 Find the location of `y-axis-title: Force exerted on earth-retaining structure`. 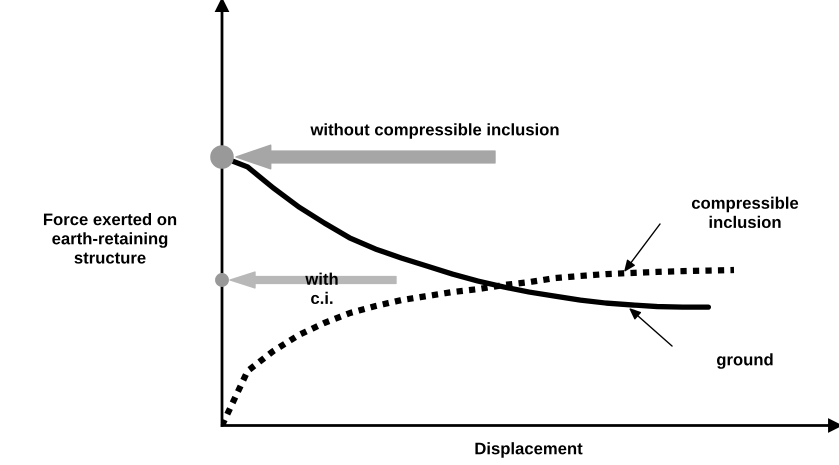

y-axis-title: Force exerted on earth-retaining structure is located at coordinates (110, 238).